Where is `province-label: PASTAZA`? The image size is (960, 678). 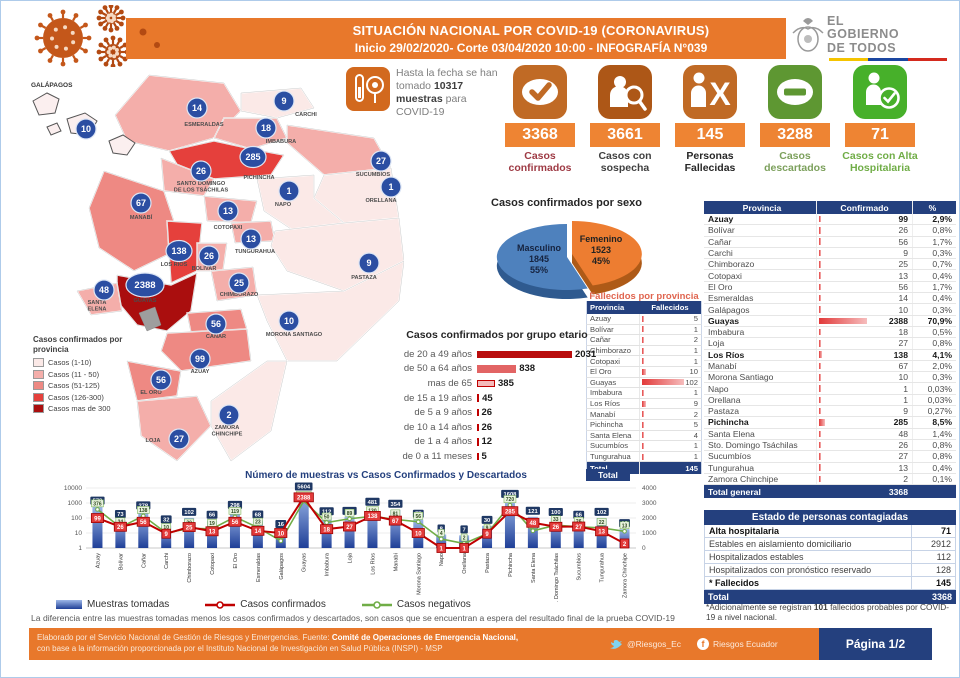 province-label: PASTAZA is located at coordinates (364, 278).